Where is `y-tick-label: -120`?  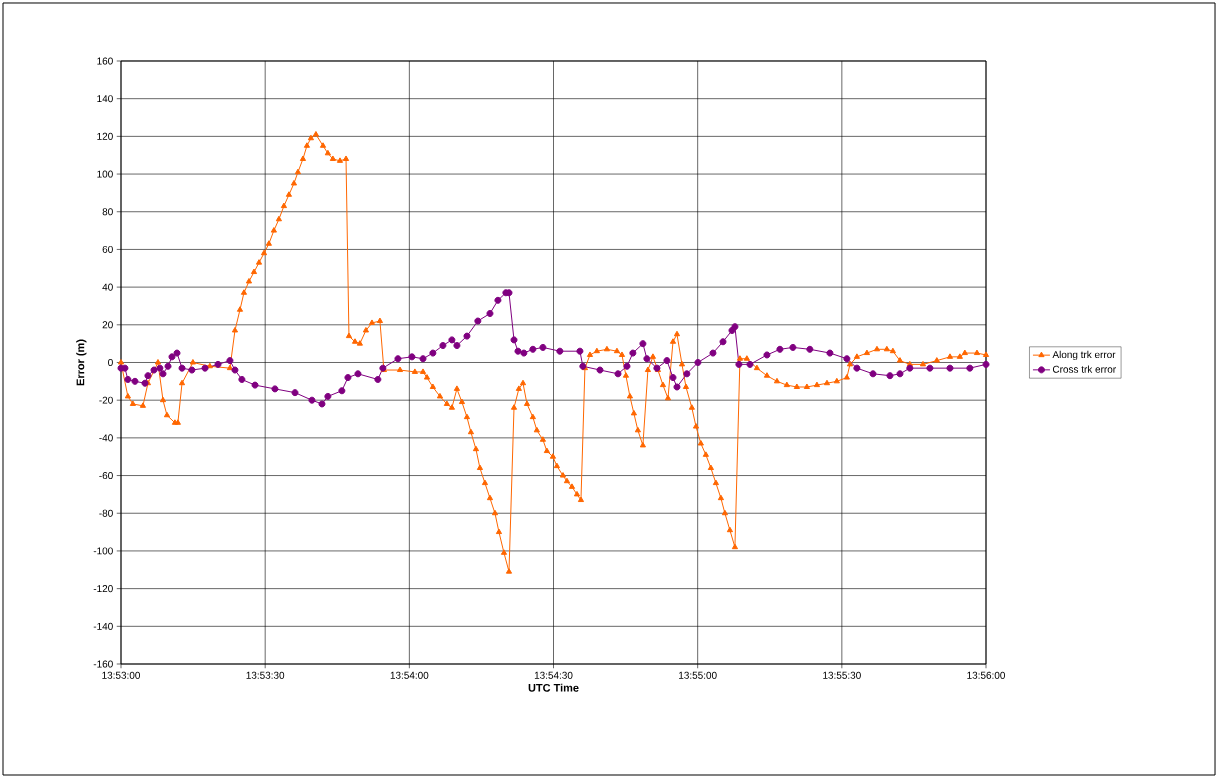
y-tick-label: -120 is located at coordinates (103, 589).